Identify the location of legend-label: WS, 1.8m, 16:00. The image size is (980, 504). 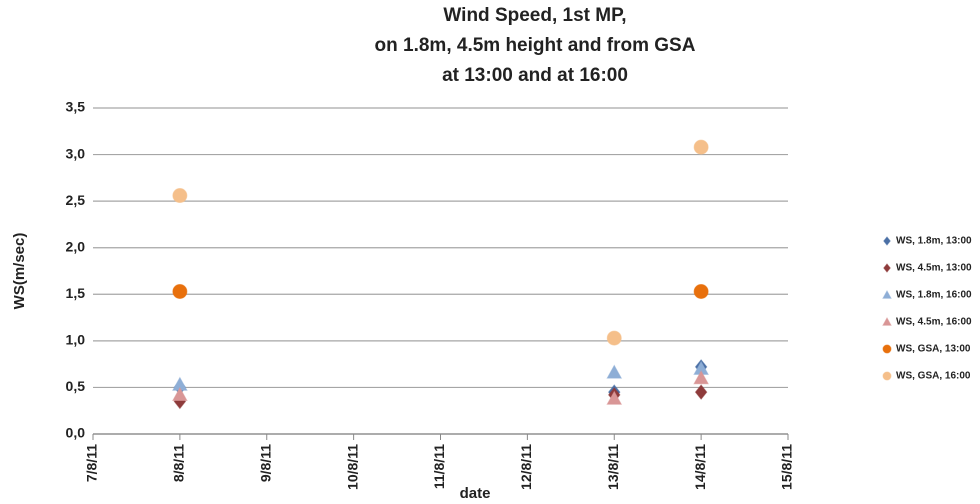
(934, 295).